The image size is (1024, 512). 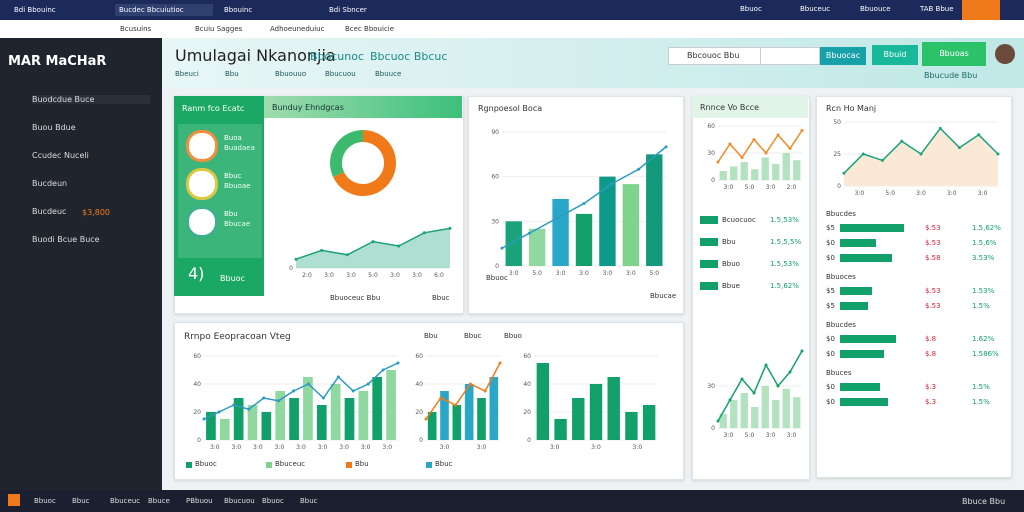 I want to click on y-tick-label: 30, so click(x=495, y=221).